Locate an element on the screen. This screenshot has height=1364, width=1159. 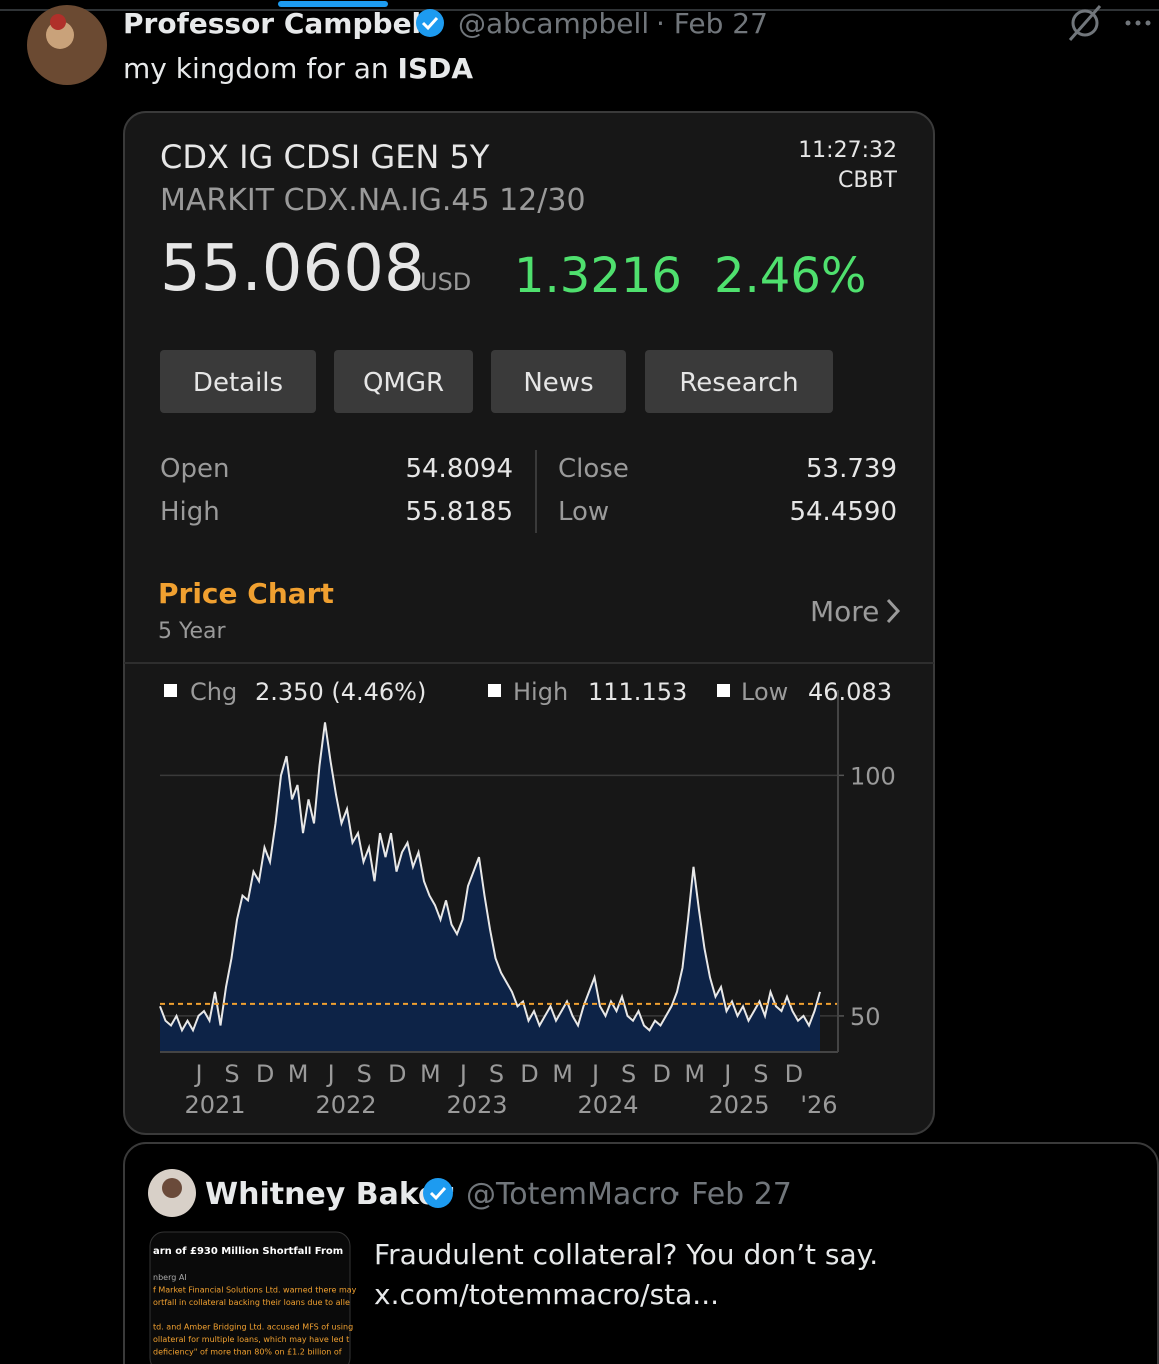
stat-label: Low is located at coordinates (583, 512).